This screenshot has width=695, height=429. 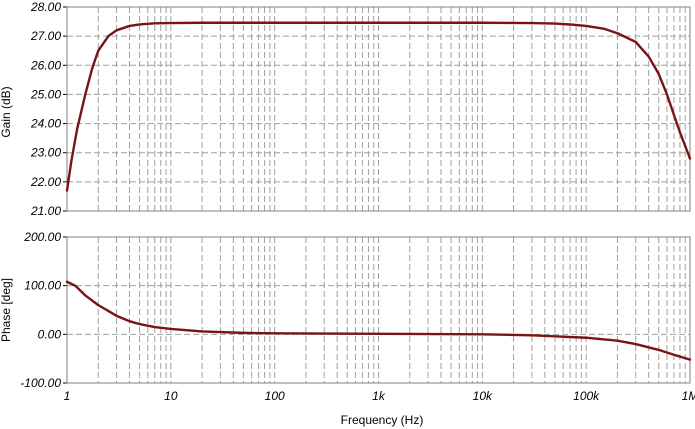 I want to click on y-tick-label: 200.00, so click(x=42, y=237).